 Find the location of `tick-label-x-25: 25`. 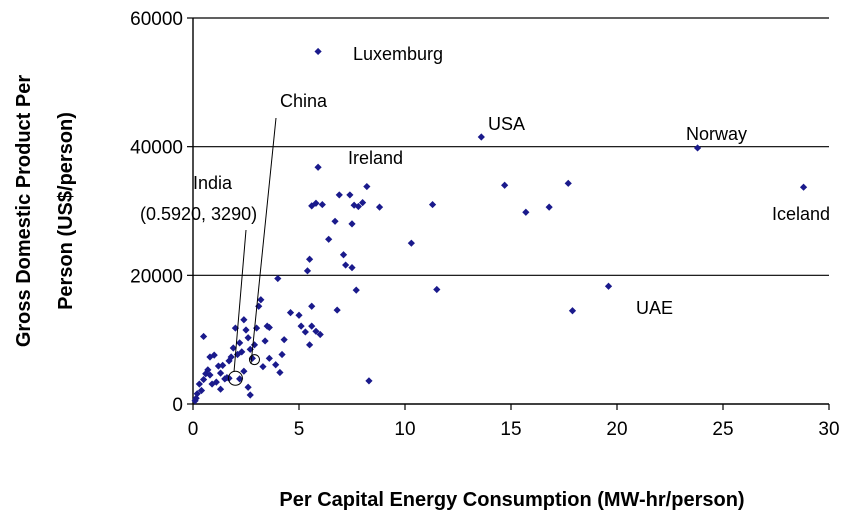

tick-label-x-25: 25 is located at coordinates (722, 429).